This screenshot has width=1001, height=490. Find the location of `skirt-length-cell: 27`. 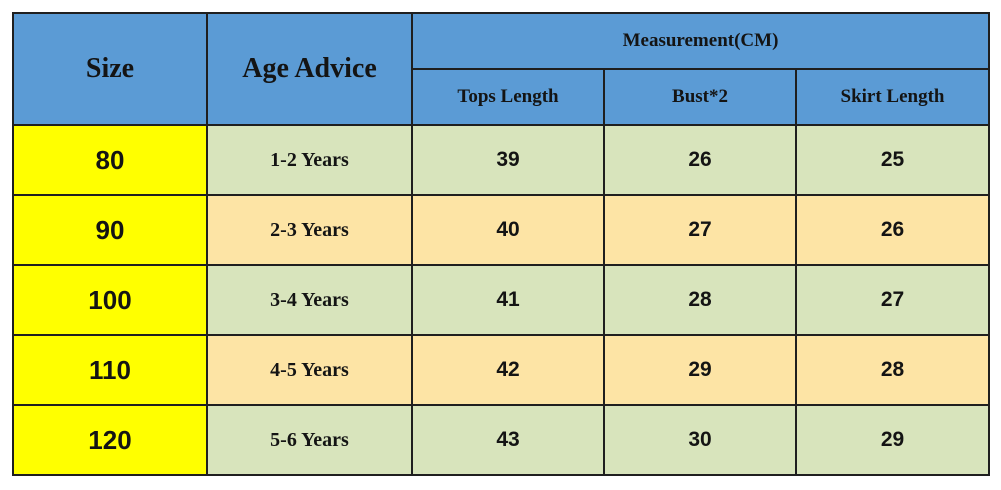

skirt-length-cell: 27 is located at coordinates (892, 300).